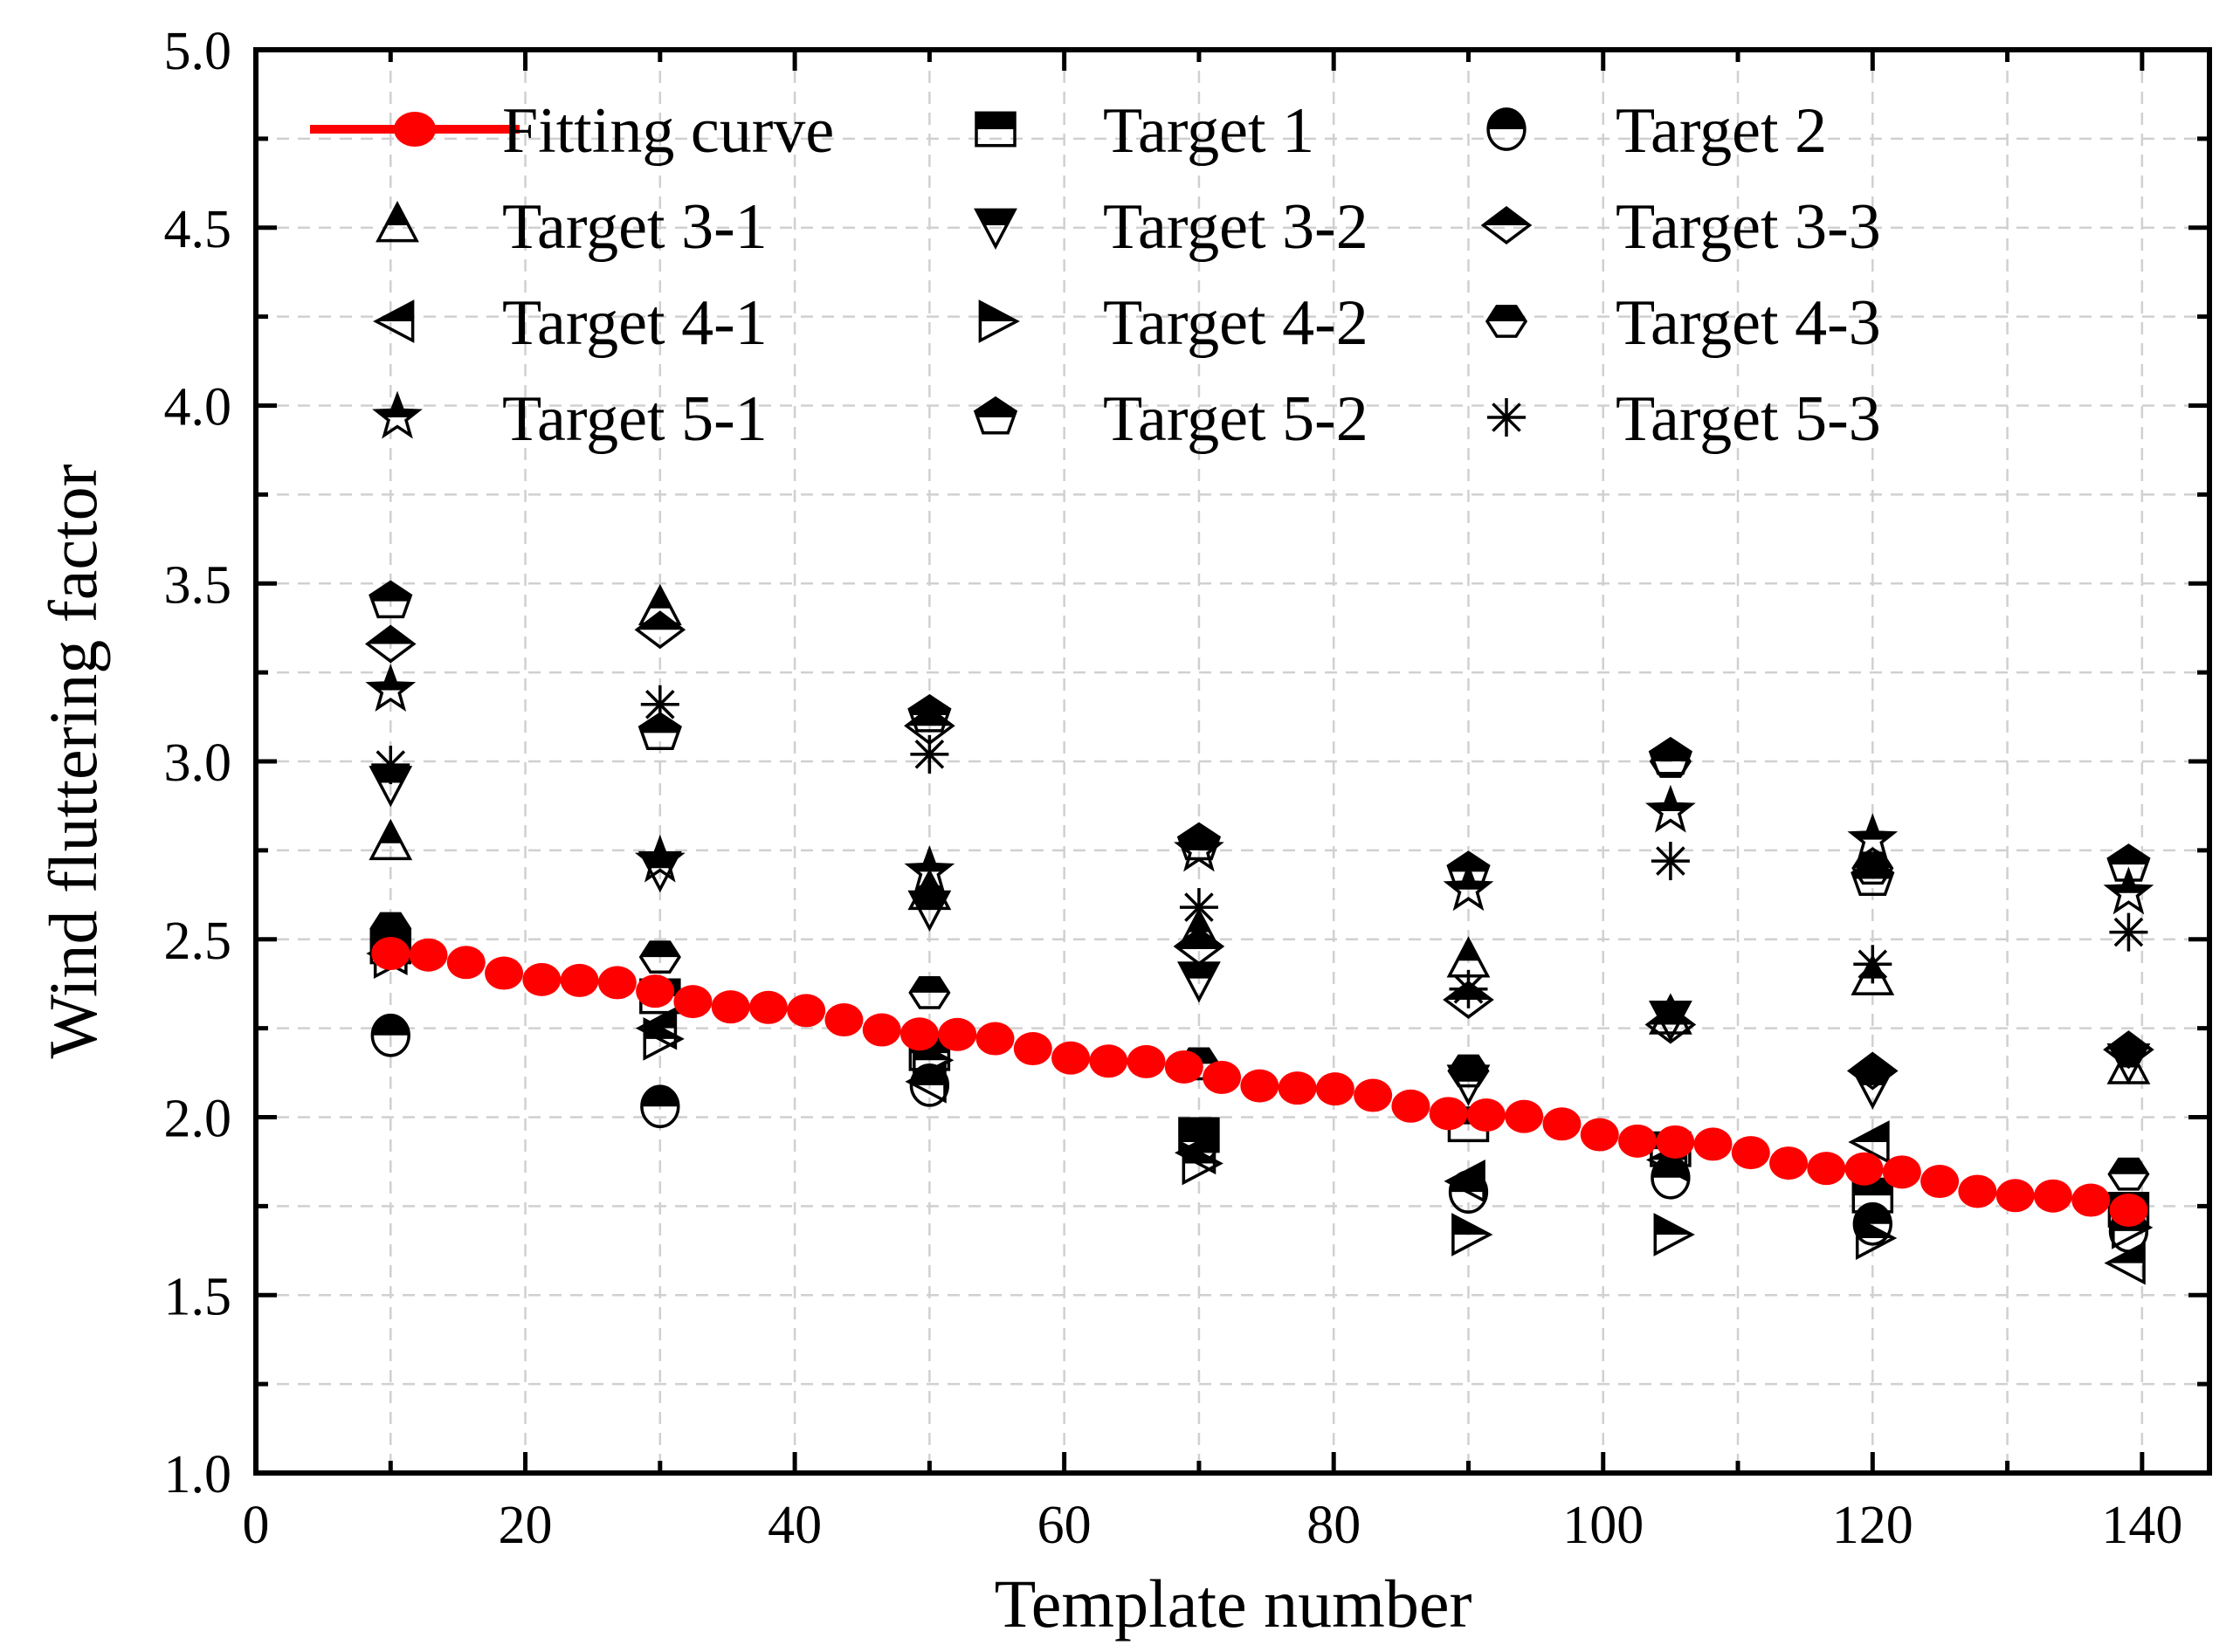 Image resolution: width=2240 pixels, height=1652 pixels. I want to click on y-tick-label: 5.0, so click(198, 51).